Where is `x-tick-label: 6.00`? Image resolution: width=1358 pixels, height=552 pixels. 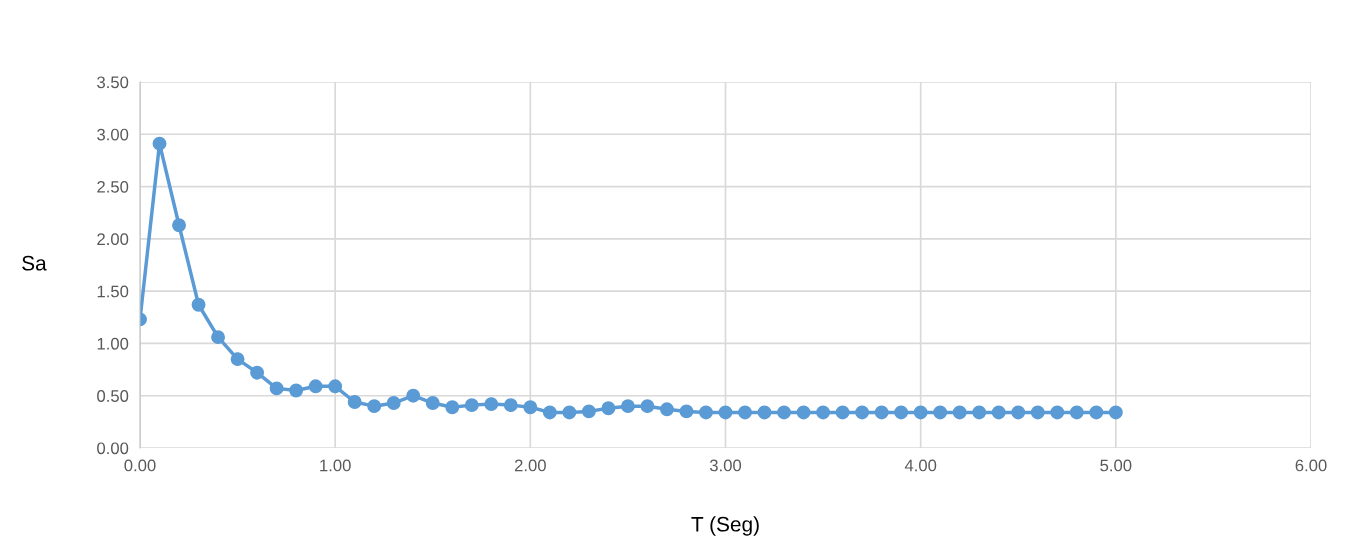 x-tick-label: 6.00 is located at coordinates (1311, 465).